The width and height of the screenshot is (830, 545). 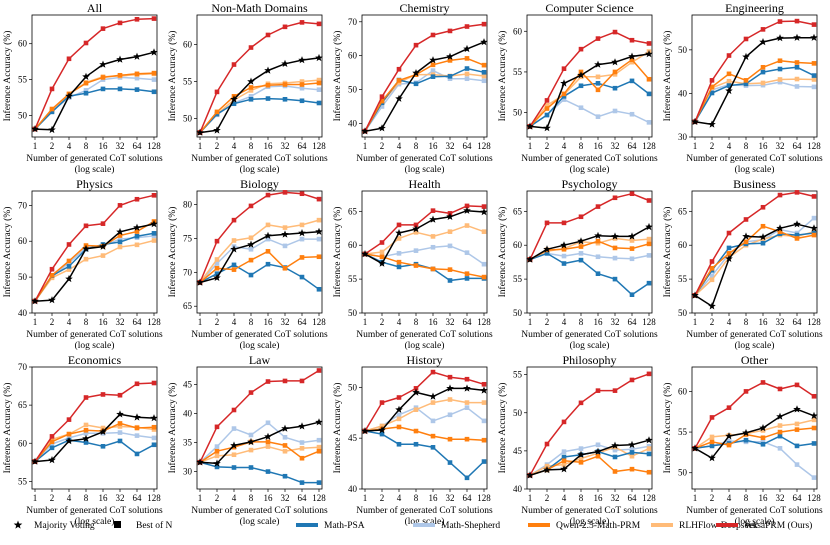 What do you see at coordinates (424, 428) in the screenshot?
I see `axes-frame` at bounding box center [424, 428].